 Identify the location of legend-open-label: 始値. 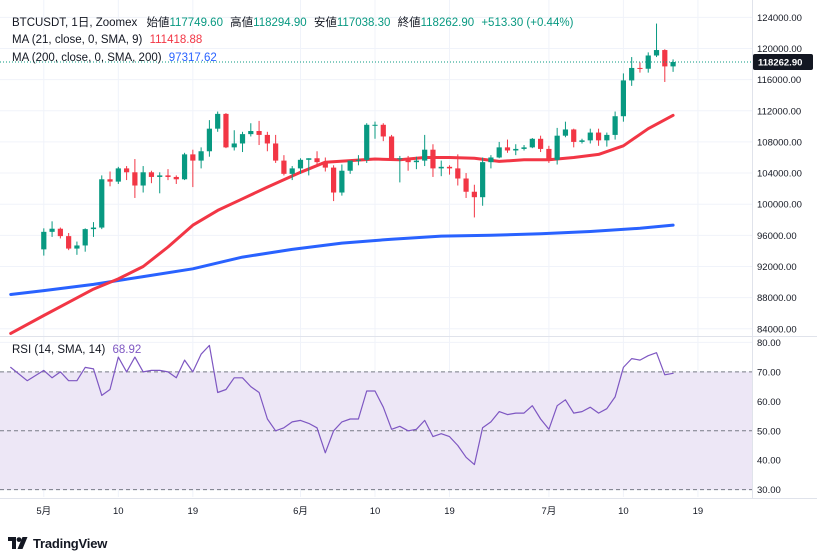
(158, 23).